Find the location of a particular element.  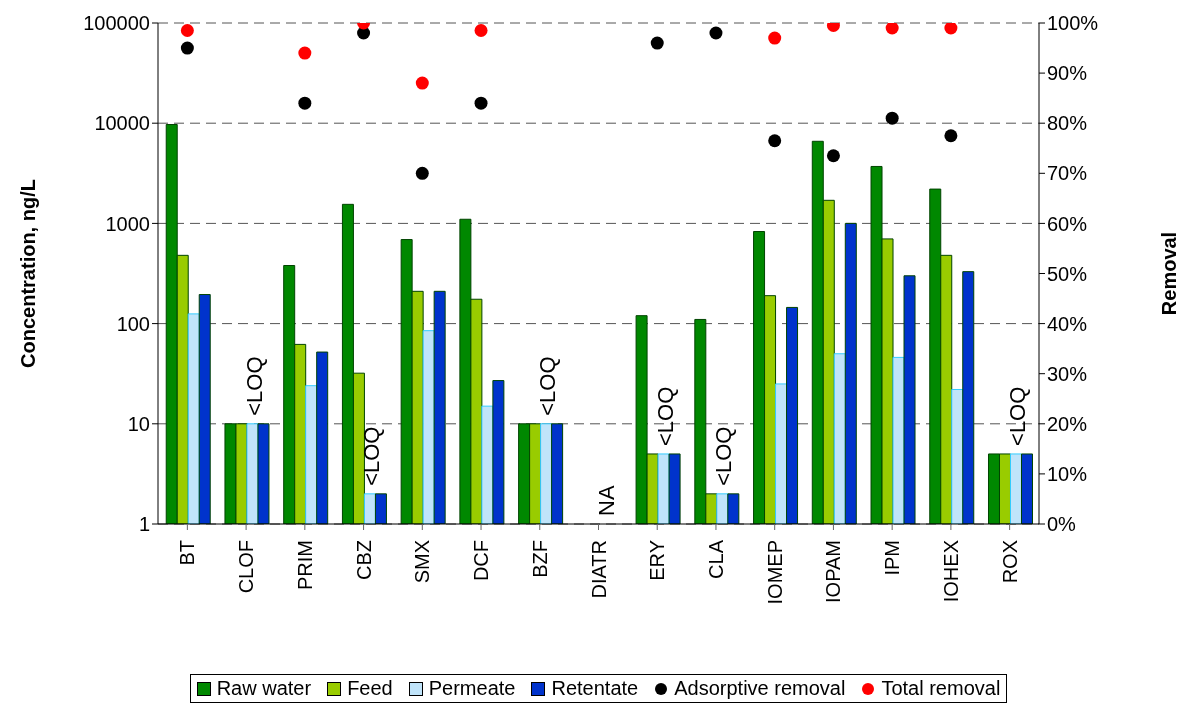

y2-tick-label: 100% is located at coordinates (1073, 23).